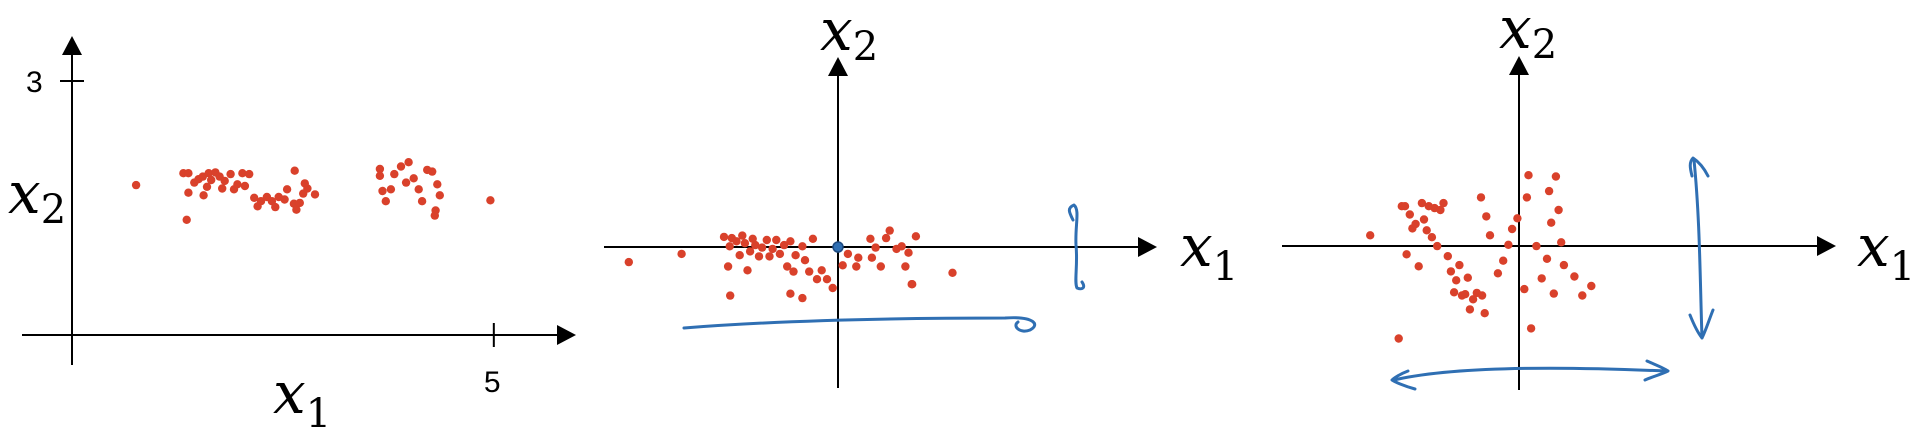 The height and width of the screenshot is (444, 1915). What do you see at coordinates (492, 382) in the screenshot?
I see `x-tick-label: 5` at bounding box center [492, 382].